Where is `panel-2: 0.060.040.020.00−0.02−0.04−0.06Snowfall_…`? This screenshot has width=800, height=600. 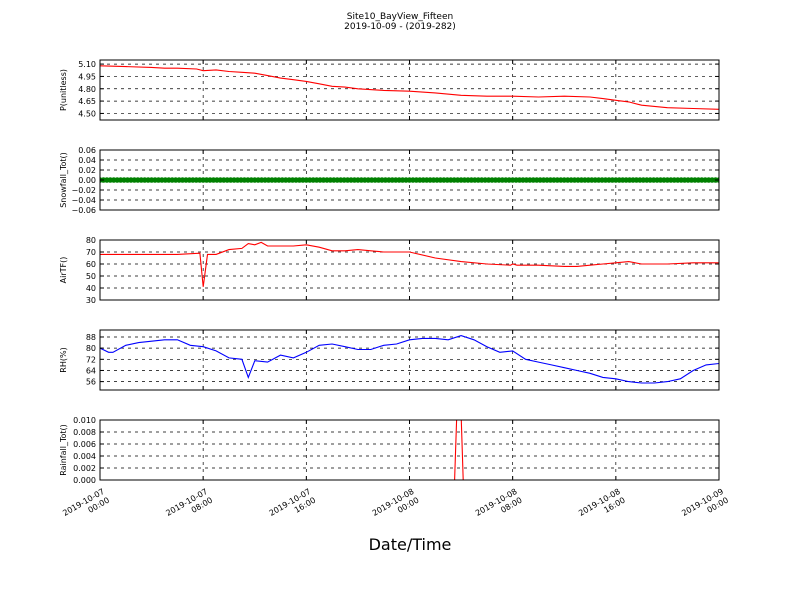
panel-2: 0.060.040.020.00−0.02−0.04−0.06Snowfall_… is located at coordinates (389, 180).